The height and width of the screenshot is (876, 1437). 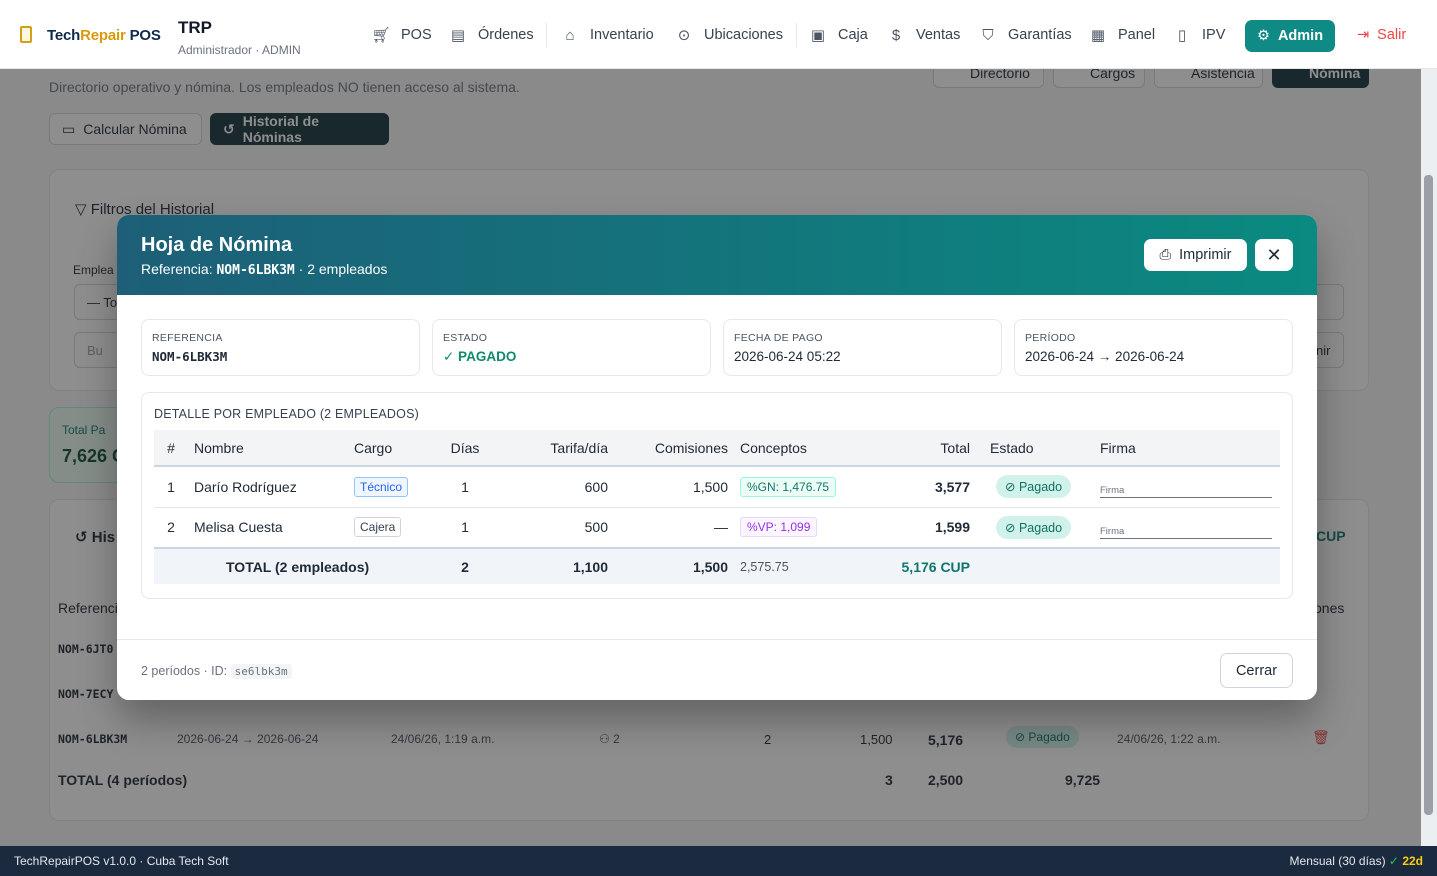 I want to click on info-card-reference: REFERENCIA NOM-6LBK3M, so click(x=280, y=347).